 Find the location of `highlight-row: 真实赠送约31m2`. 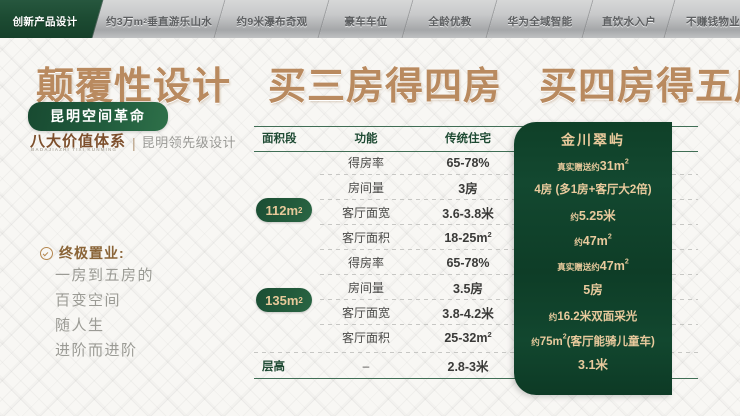

highlight-row: 真实赠送约31m2 is located at coordinates (593, 165).